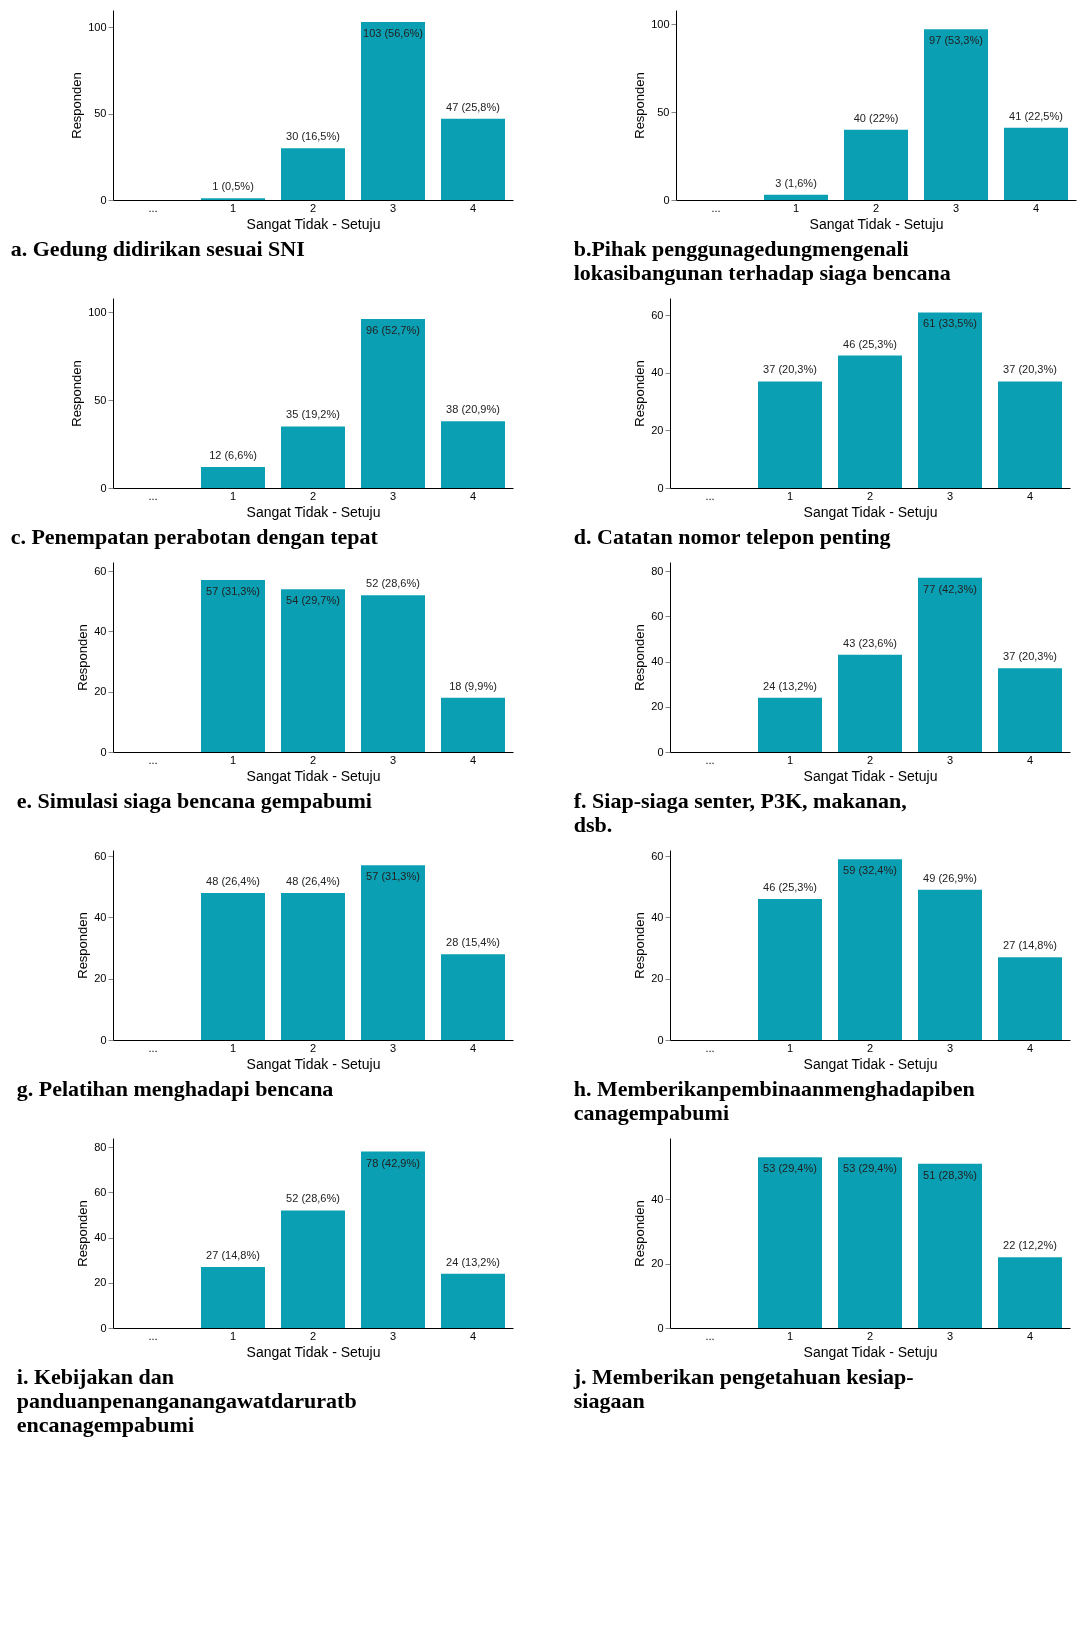 The width and height of the screenshot is (1092, 1634). What do you see at coordinates (313, 136) in the screenshot?
I see `data-label: 30 (16,5%)` at bounding box center [313, 136].